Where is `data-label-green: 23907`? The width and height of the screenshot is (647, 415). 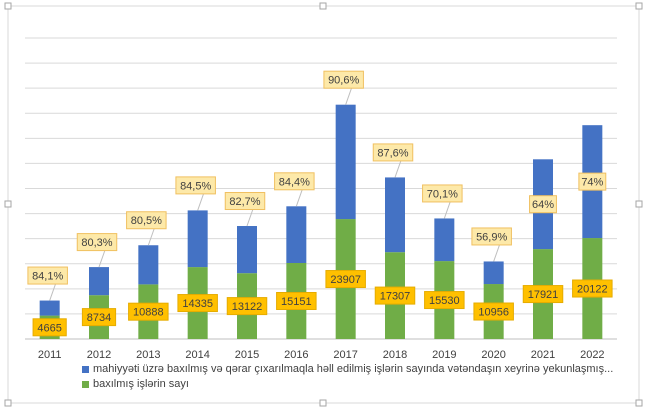
data-label-green: 23907 is located at coordinates (345, 280).